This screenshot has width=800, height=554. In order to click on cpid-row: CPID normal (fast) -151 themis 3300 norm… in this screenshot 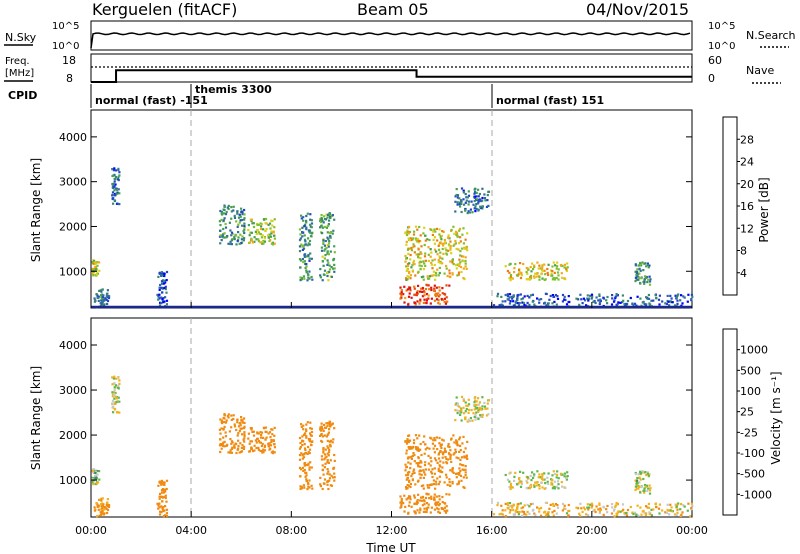, I will do `click(306, 95)`.